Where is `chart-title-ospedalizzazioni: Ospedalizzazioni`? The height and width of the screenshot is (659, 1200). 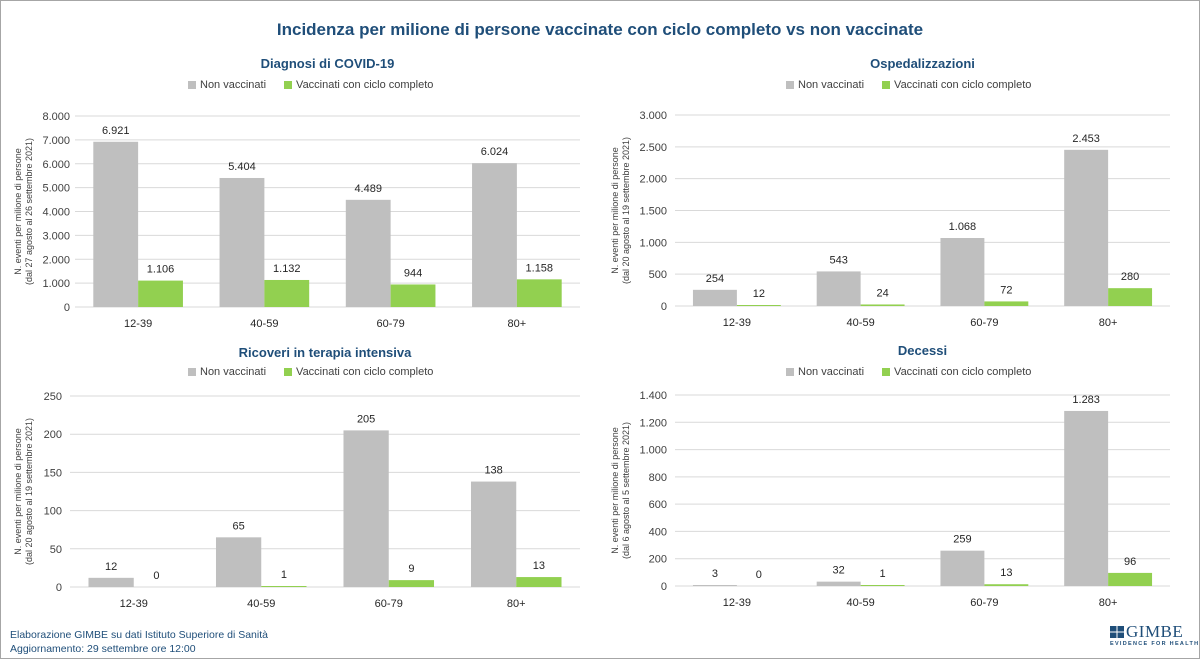 chart-title-ospedalizzazioni: Ospedalizzazioni is located at coordinates (922, 63).